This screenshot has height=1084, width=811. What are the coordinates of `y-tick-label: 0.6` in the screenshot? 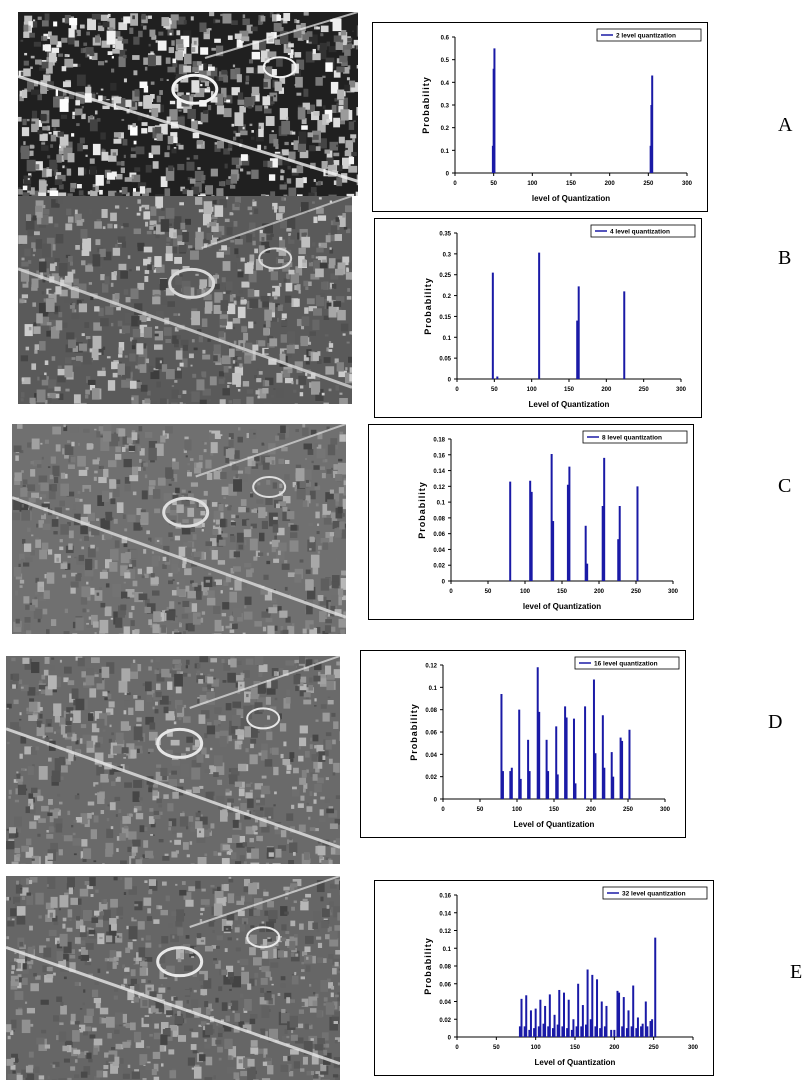 It's located at (445, 39).